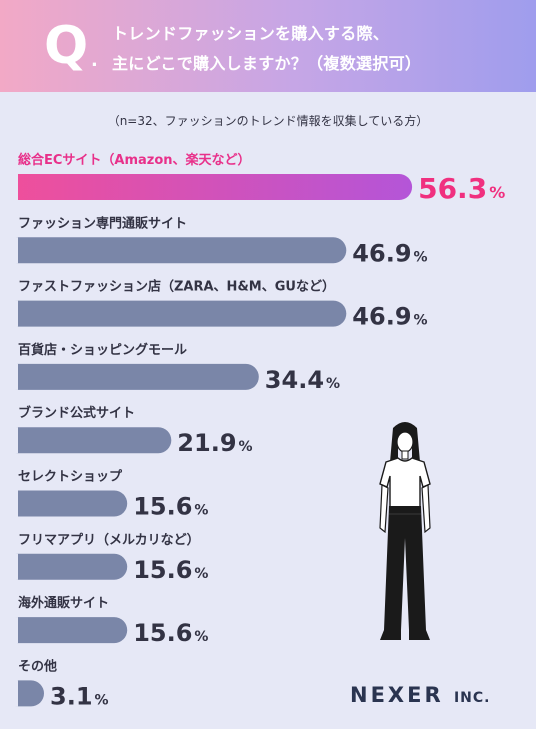 Image resolution: width=536 pixels, height=729 pixels. What do you see at coordinates (37, 666) in the screenshot?
I see `category-label: その他` at bounding box center [37, 666].